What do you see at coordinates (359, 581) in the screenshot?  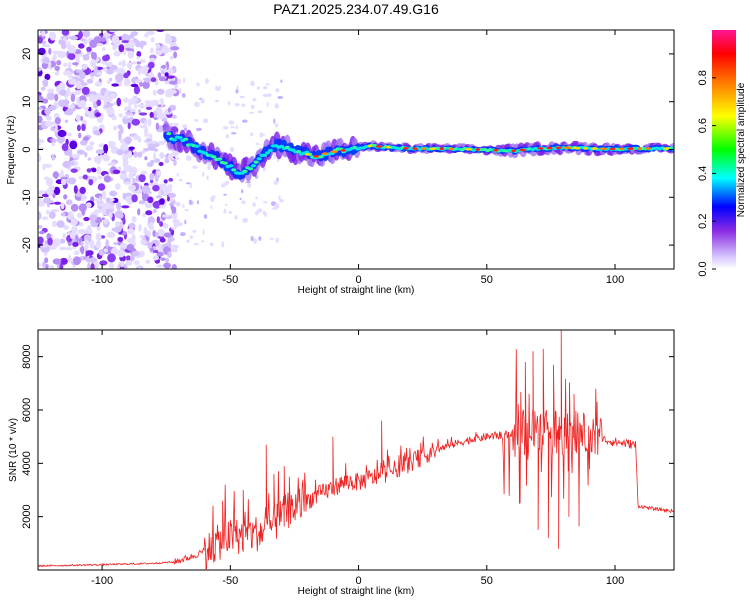 I see `x-tick-label: 0` at bounding box center [359, 581].